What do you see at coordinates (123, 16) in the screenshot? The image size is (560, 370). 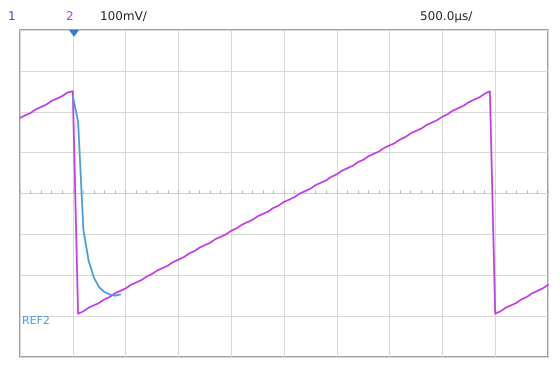 I see `text: 100mV/` at bounding box center [123, 16].